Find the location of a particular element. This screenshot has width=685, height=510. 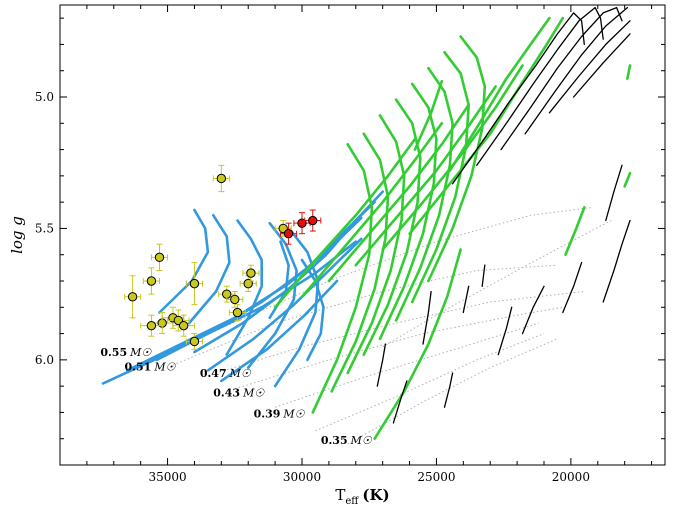

mass-label-4: 0.39 M☉ is located at coordinates (280, 414).